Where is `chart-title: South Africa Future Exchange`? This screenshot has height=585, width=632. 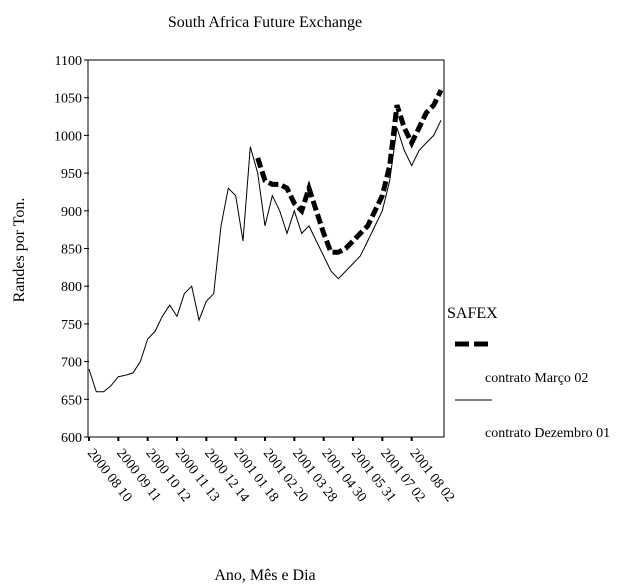
chart-title: South Africa Future Exchange is located at coordinates (265, 22).